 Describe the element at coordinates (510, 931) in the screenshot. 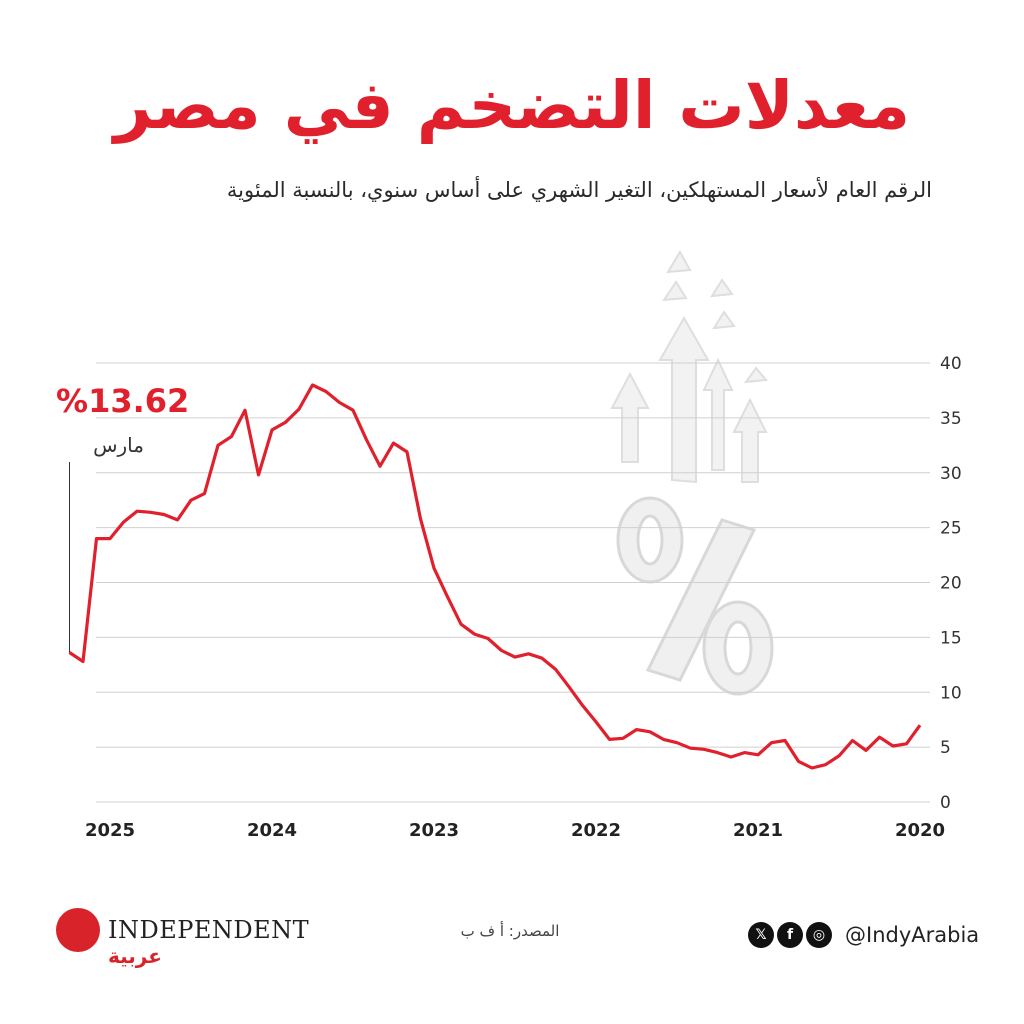

I see `source-note: المصدر: أ ف ب` at that location.